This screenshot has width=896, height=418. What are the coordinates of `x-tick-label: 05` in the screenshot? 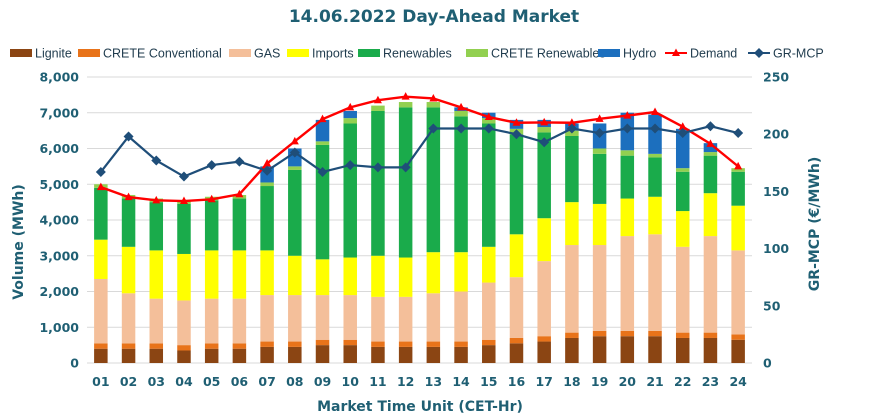 It's located at (211, 381).